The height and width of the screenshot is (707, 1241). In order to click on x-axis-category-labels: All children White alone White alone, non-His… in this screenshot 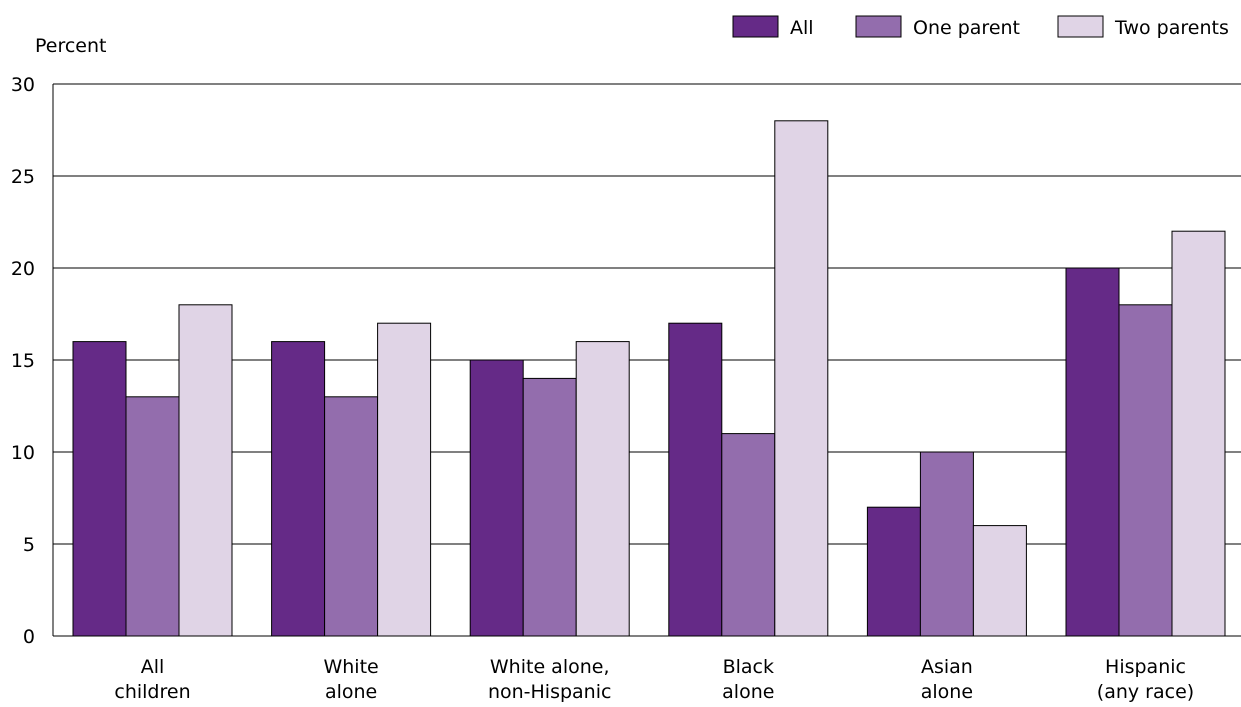, I will do `click(654, 679)`.